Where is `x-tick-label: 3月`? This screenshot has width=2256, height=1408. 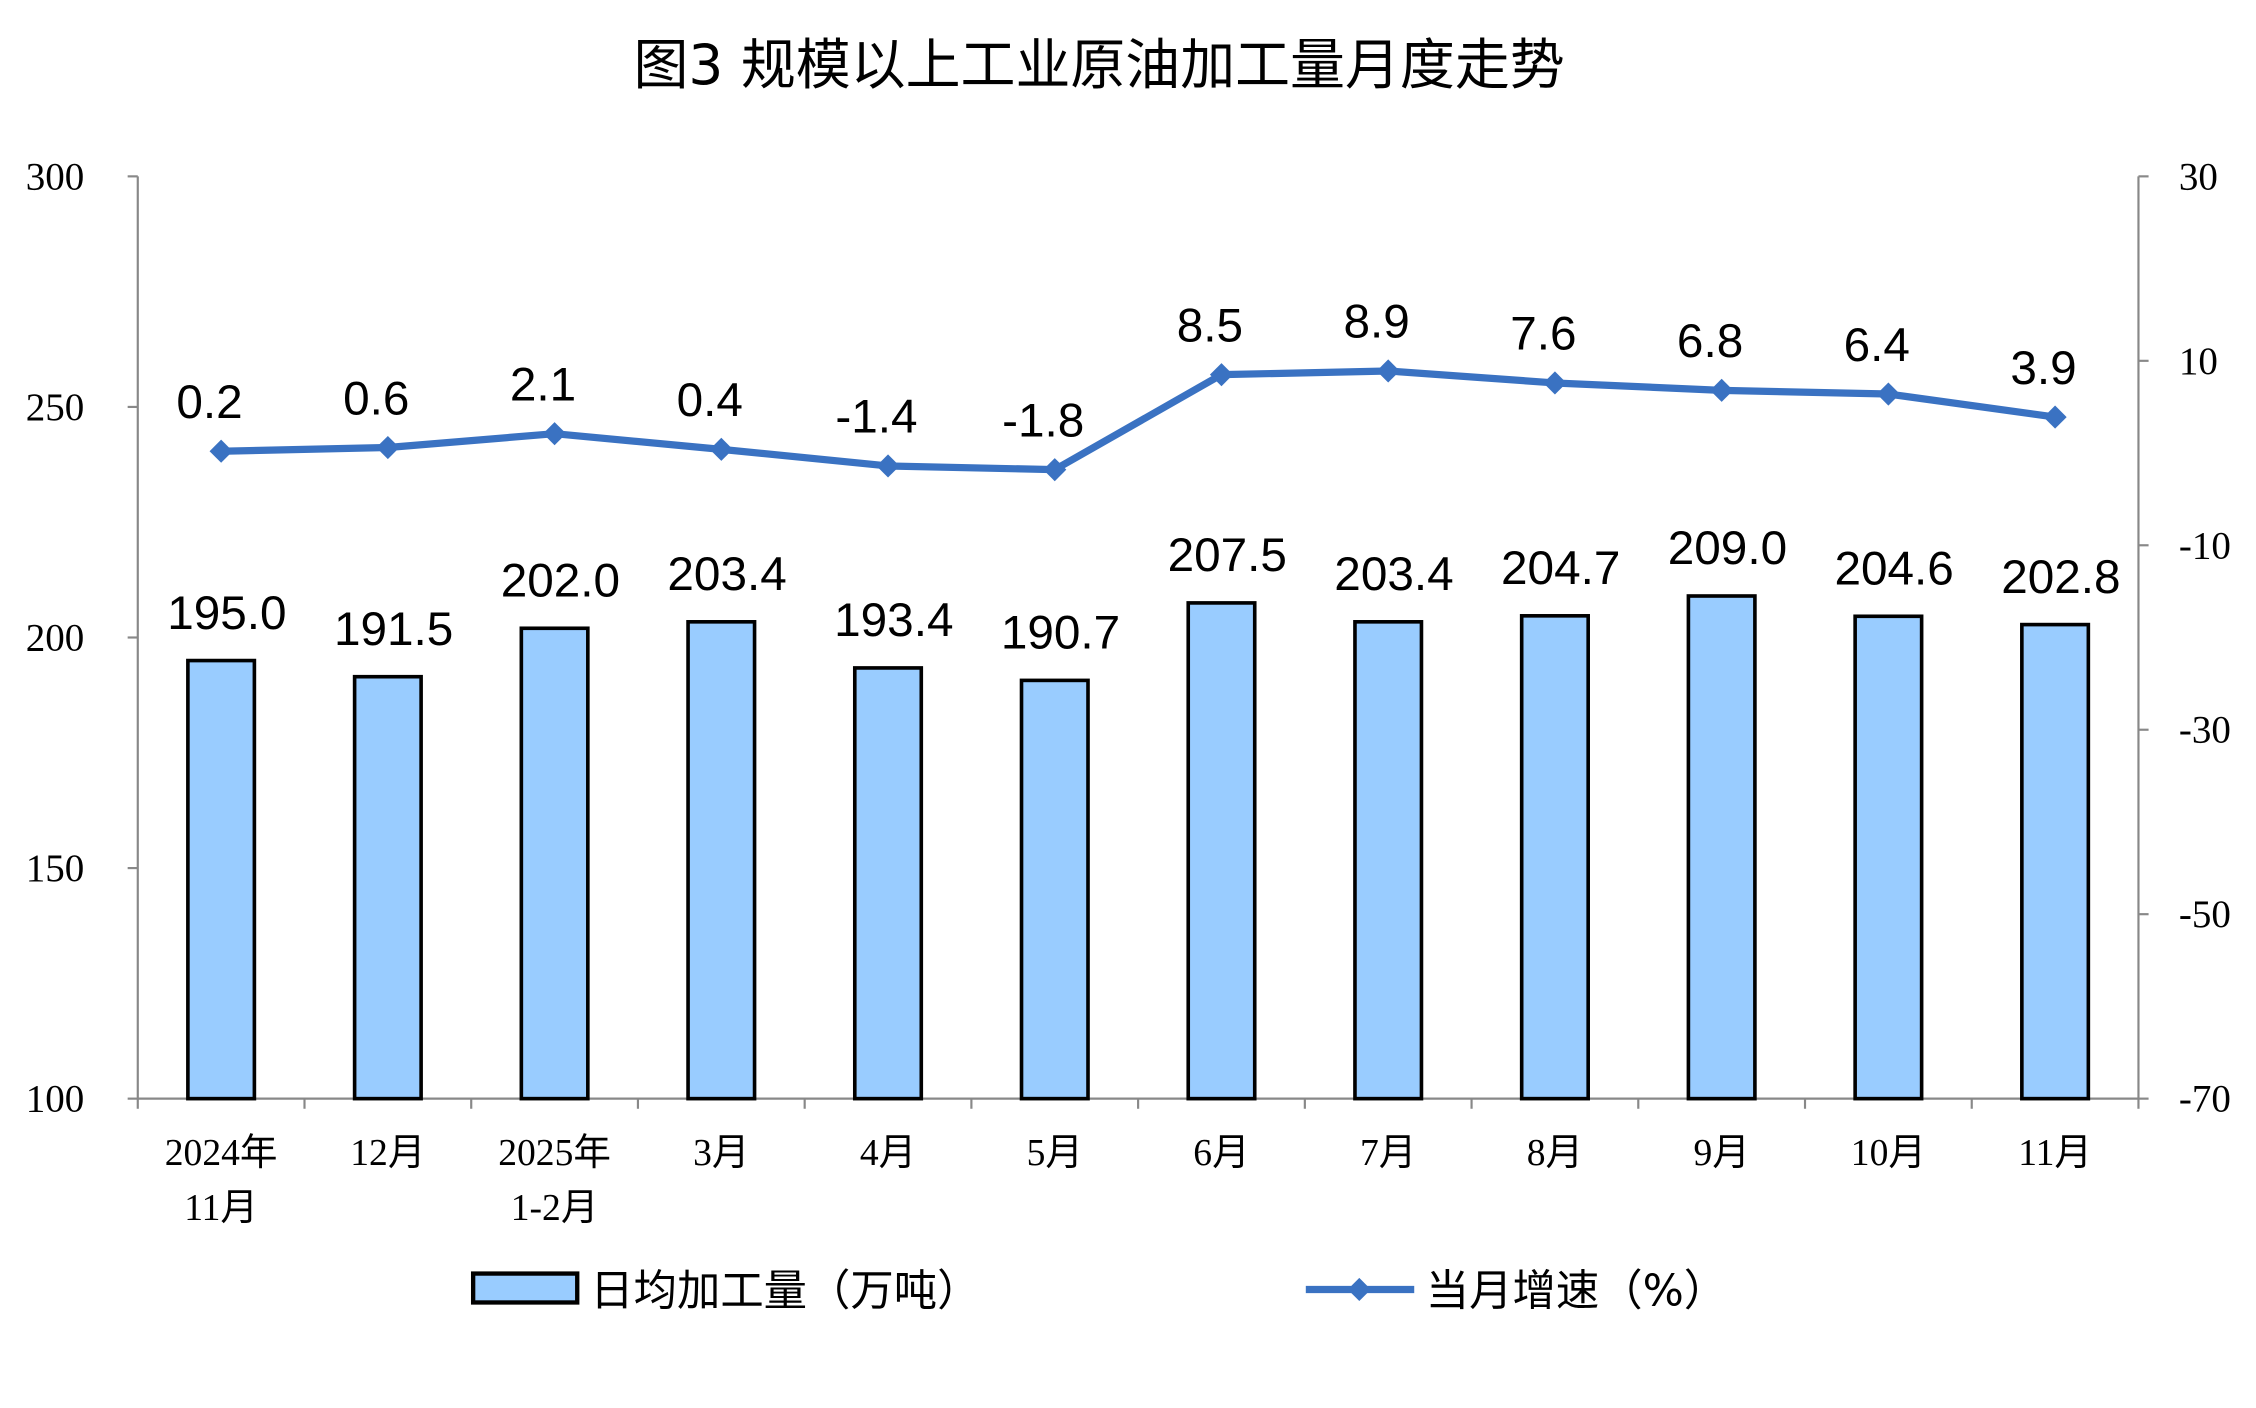
x-tick-label: 3月 is located at coordinates (721, 1153).